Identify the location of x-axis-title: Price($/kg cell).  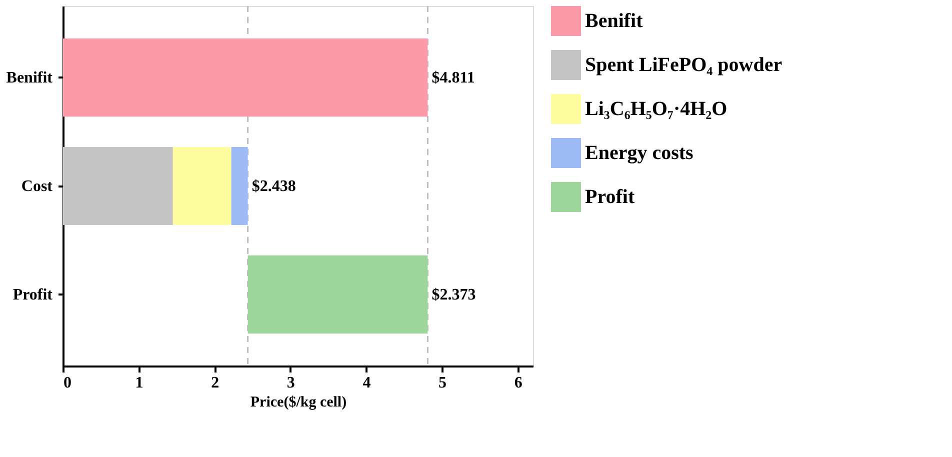
(298, 402).